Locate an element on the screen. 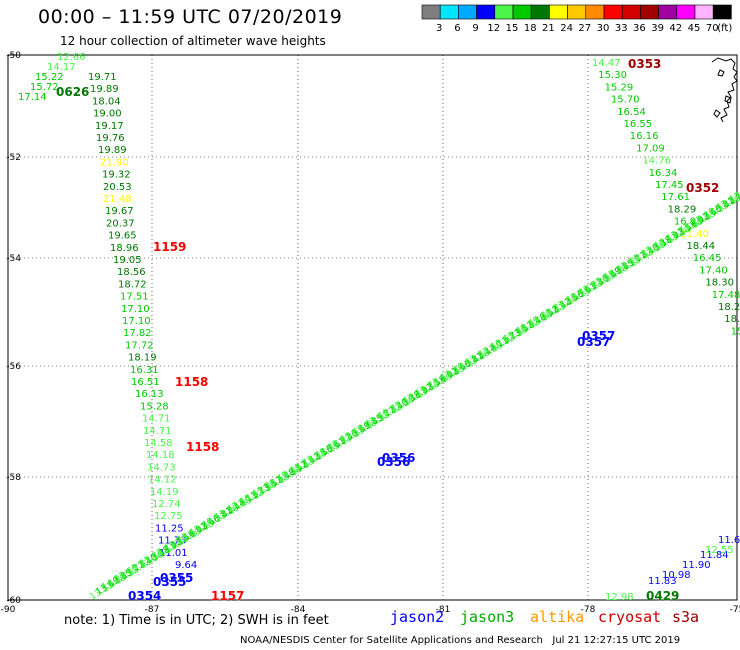  legend-tick-label: 27 is located at coordinates (584, 28).